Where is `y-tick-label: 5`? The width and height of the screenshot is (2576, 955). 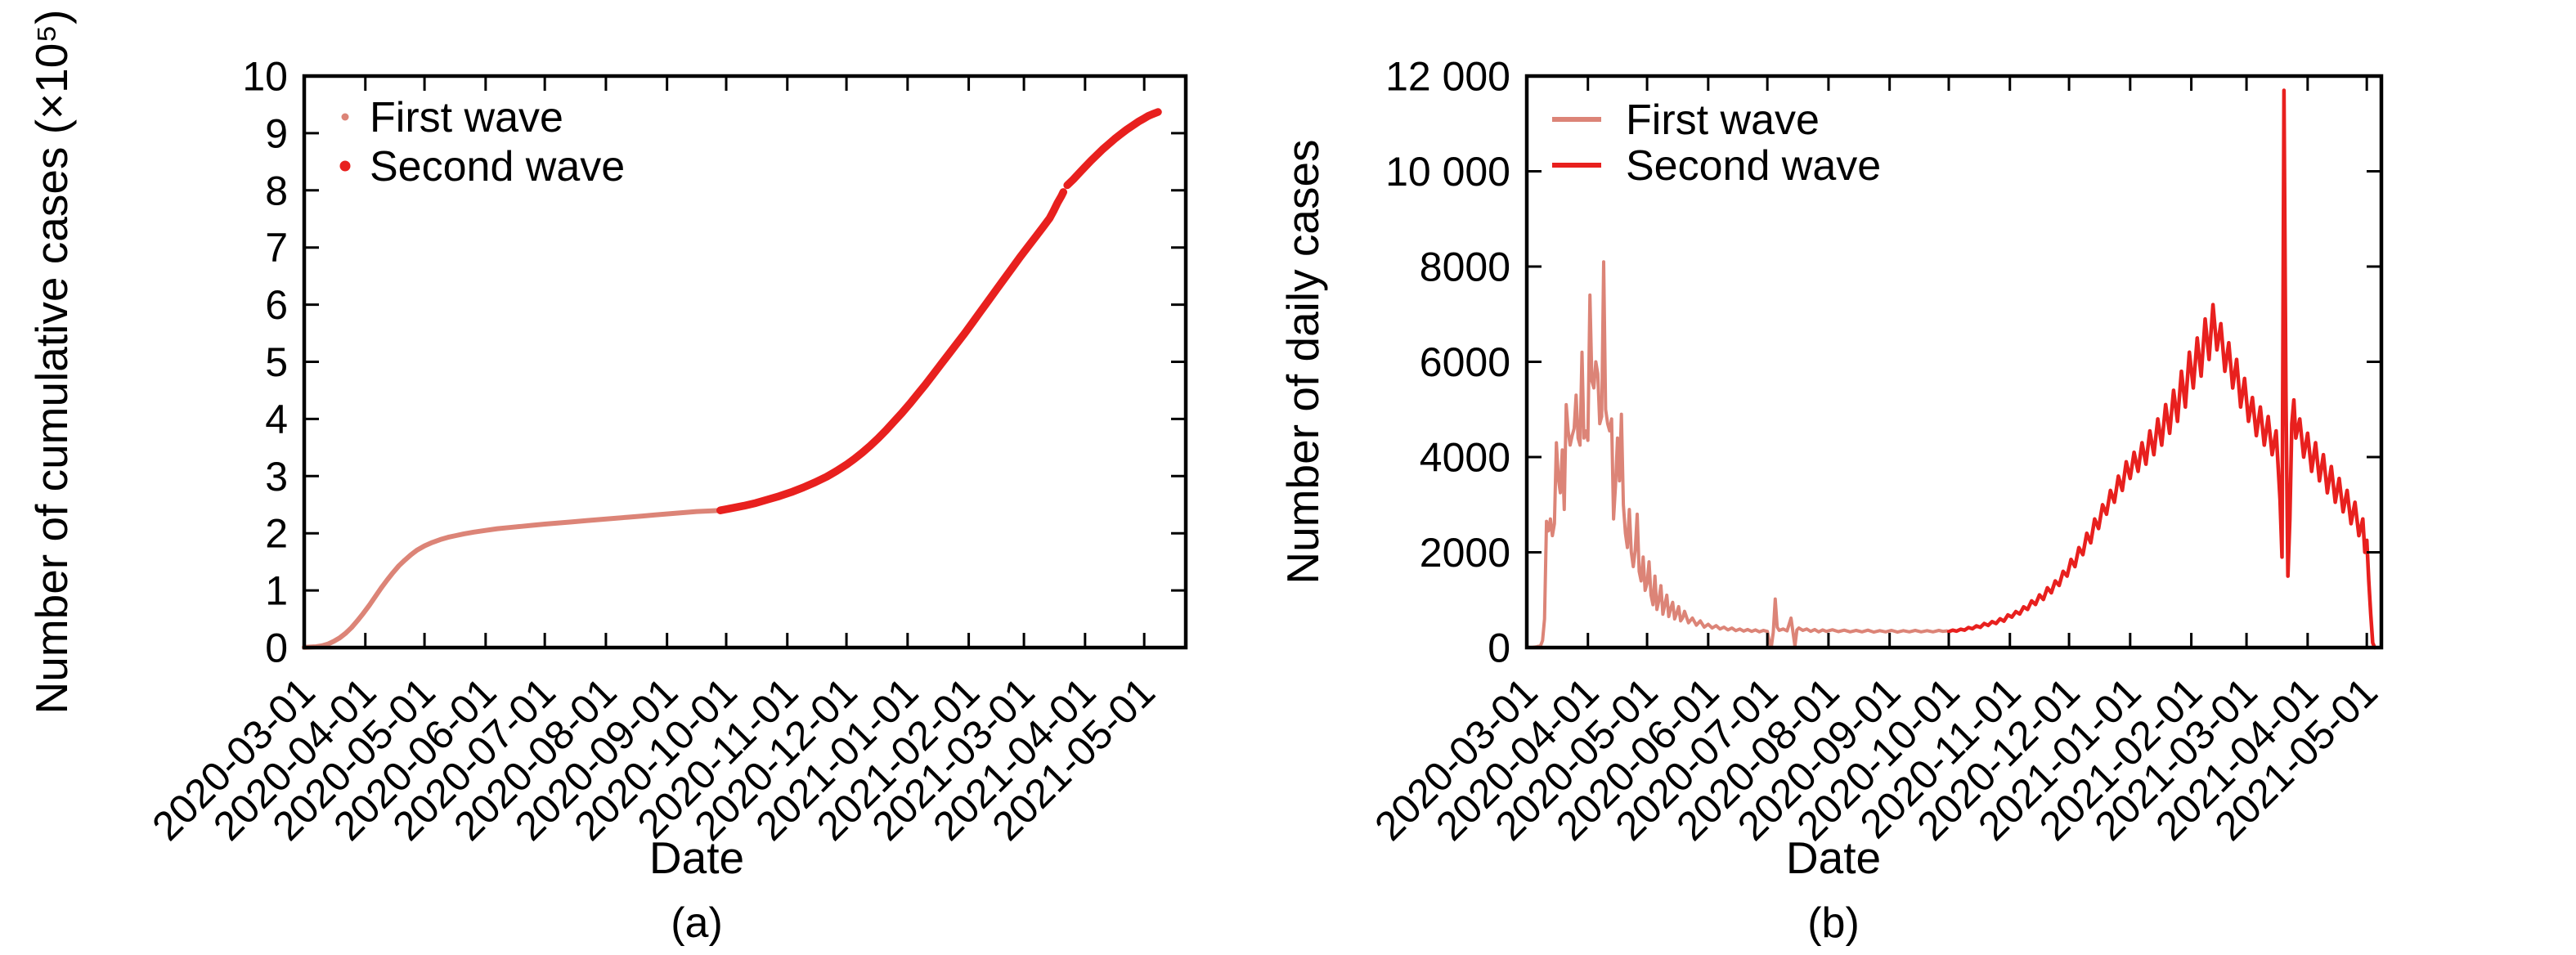
y-tick-label: 5 is located at coordinates (276, 362).